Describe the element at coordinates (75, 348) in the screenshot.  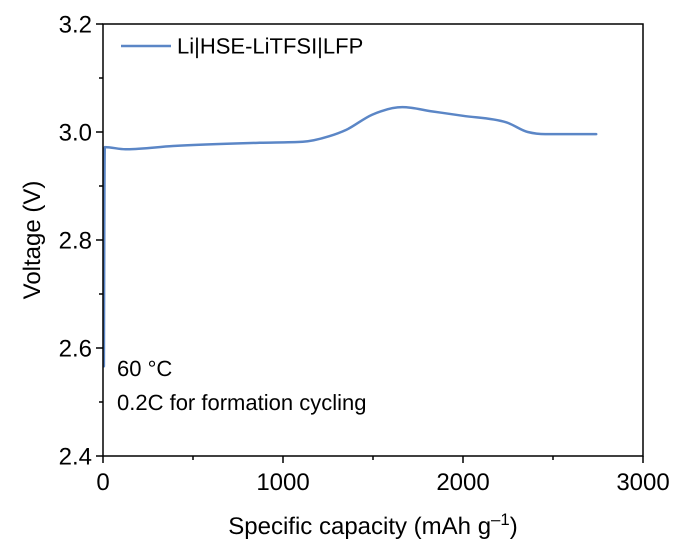
I see `y-tick-label: 2.6` at that location.